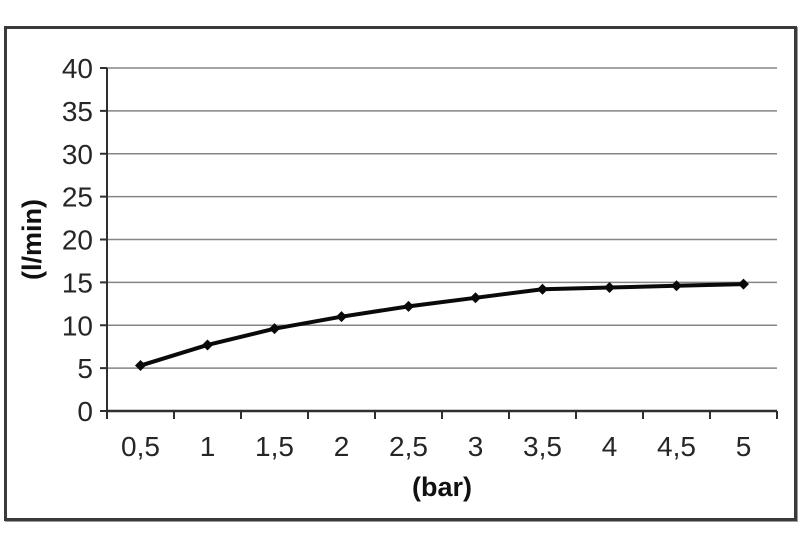 This screenshot has height=533, width=800. Describe the element at coordinates (744, 446) in the screenshot. I see `x-tick-label: 5` at that location.